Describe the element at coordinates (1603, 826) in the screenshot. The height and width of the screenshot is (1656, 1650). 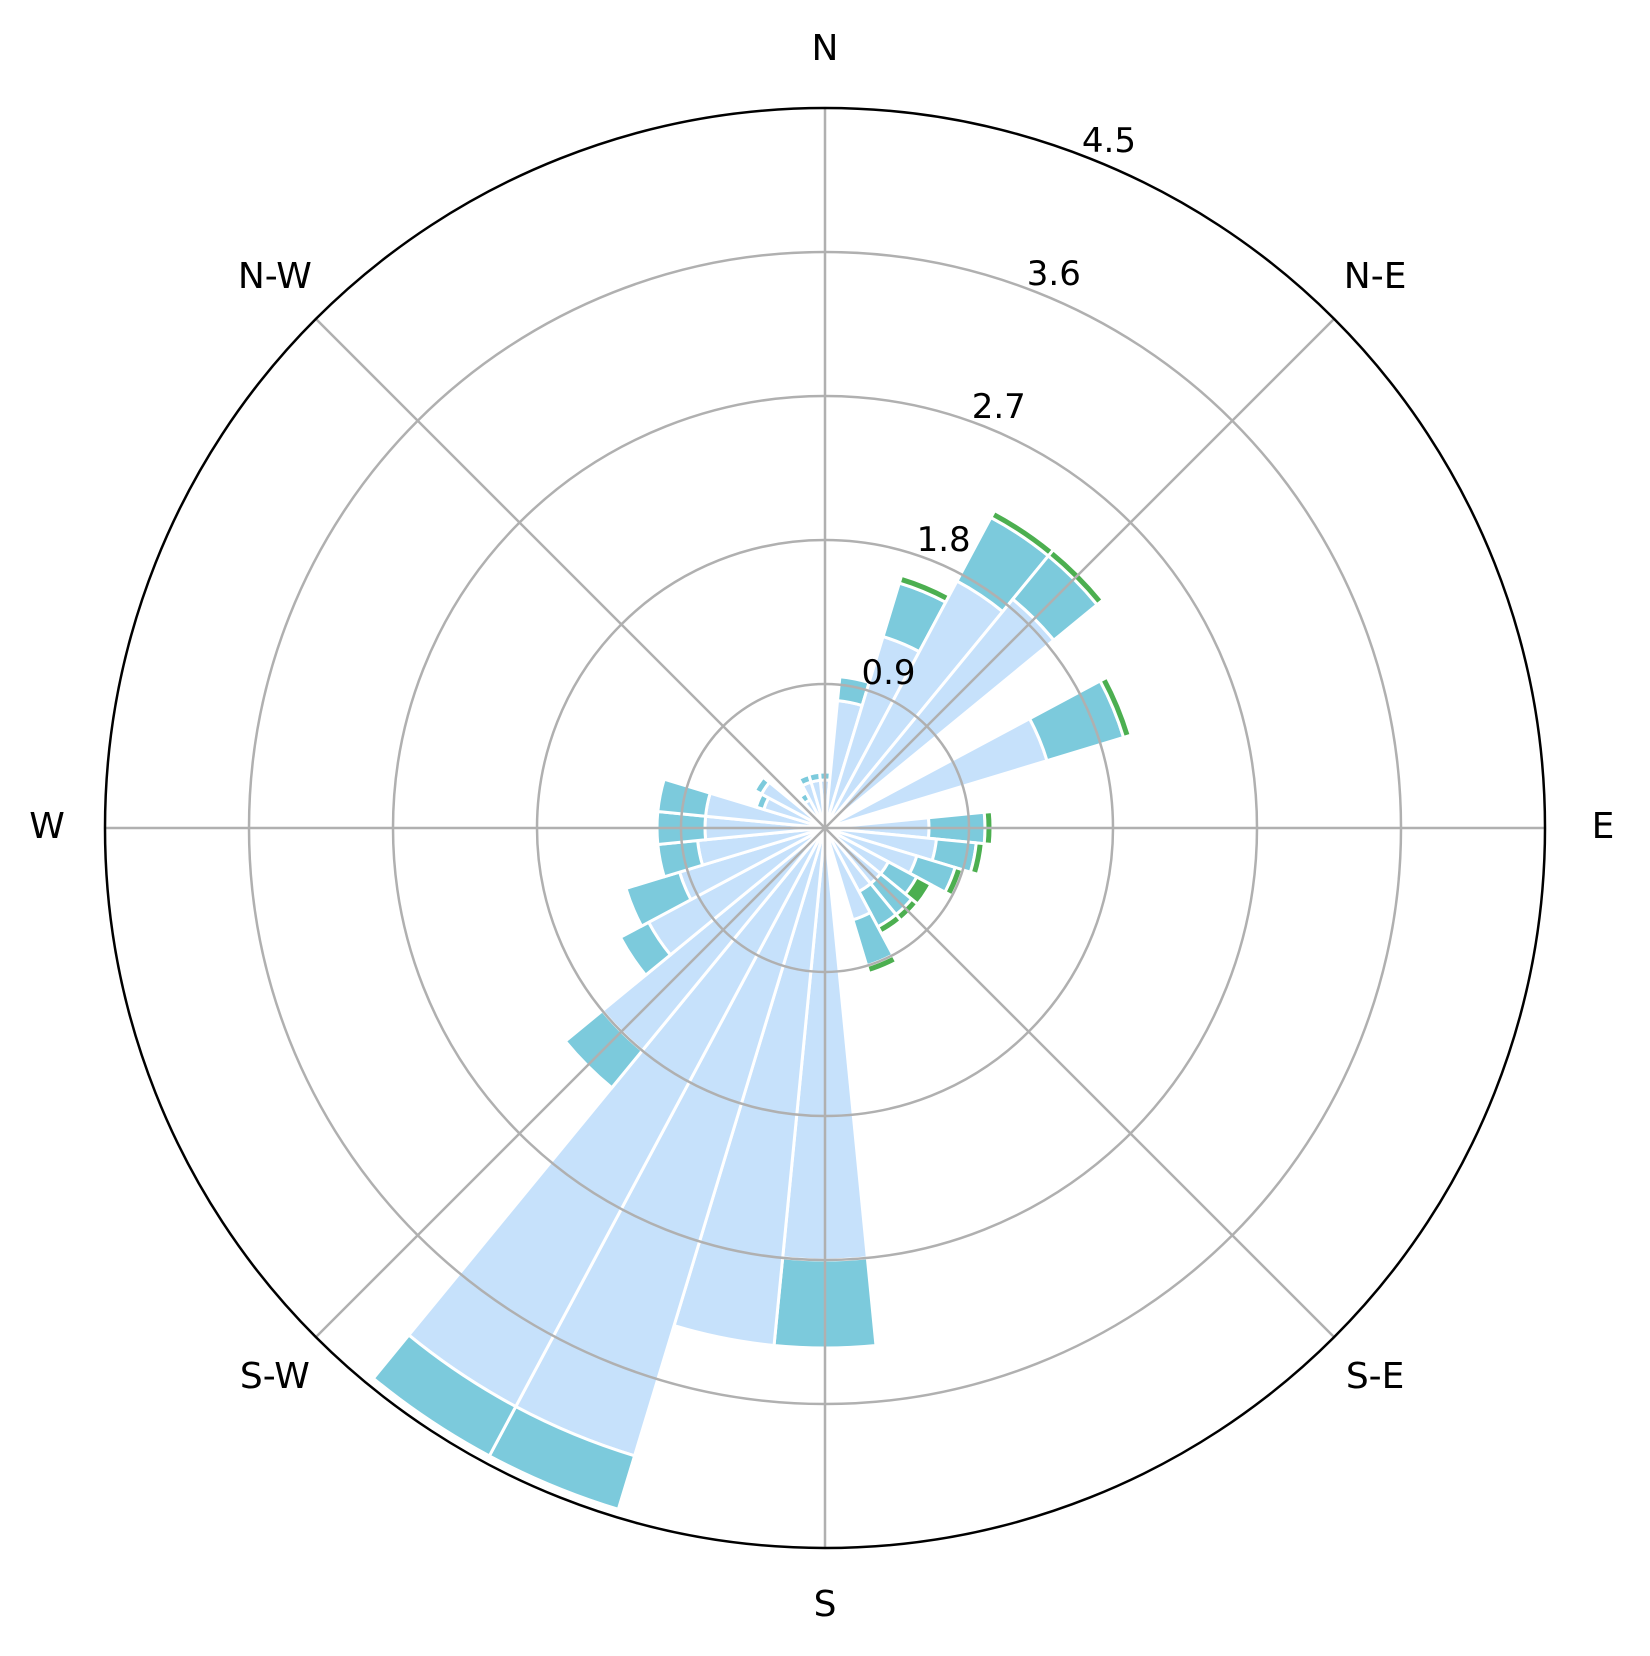
I see `direction-label: E` at that location.